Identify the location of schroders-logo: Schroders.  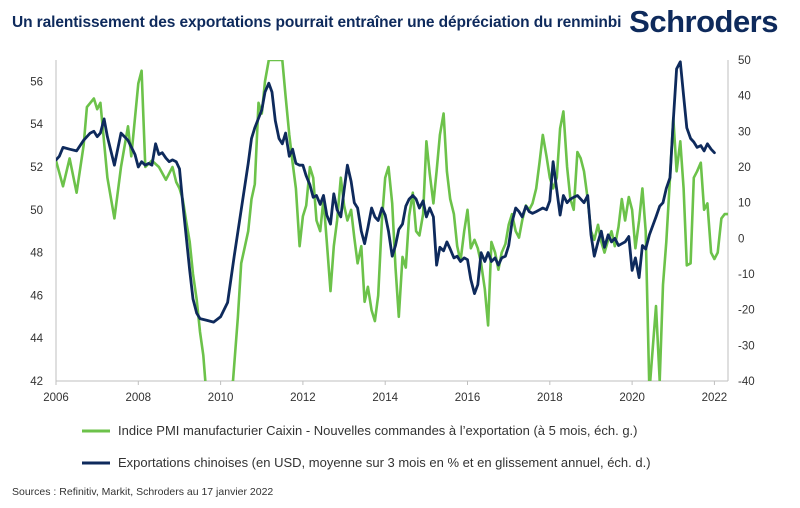
(703, 21).